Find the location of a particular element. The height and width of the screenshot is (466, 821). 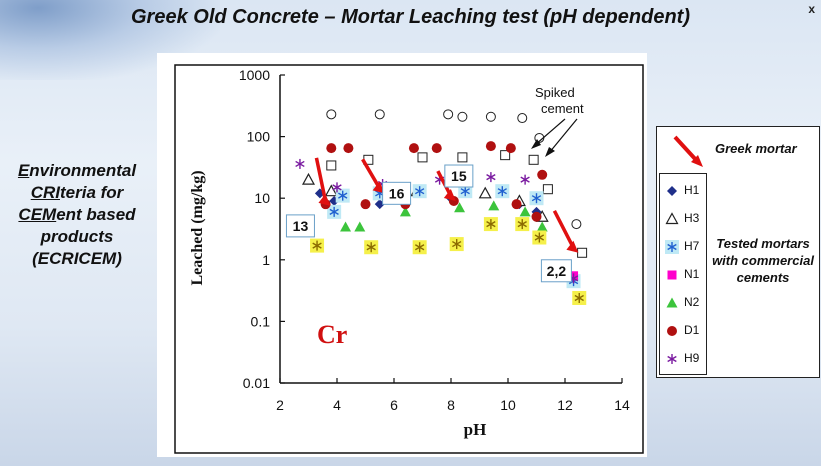

y-tick-label: 0.01 is located at coordinates (256, 383).